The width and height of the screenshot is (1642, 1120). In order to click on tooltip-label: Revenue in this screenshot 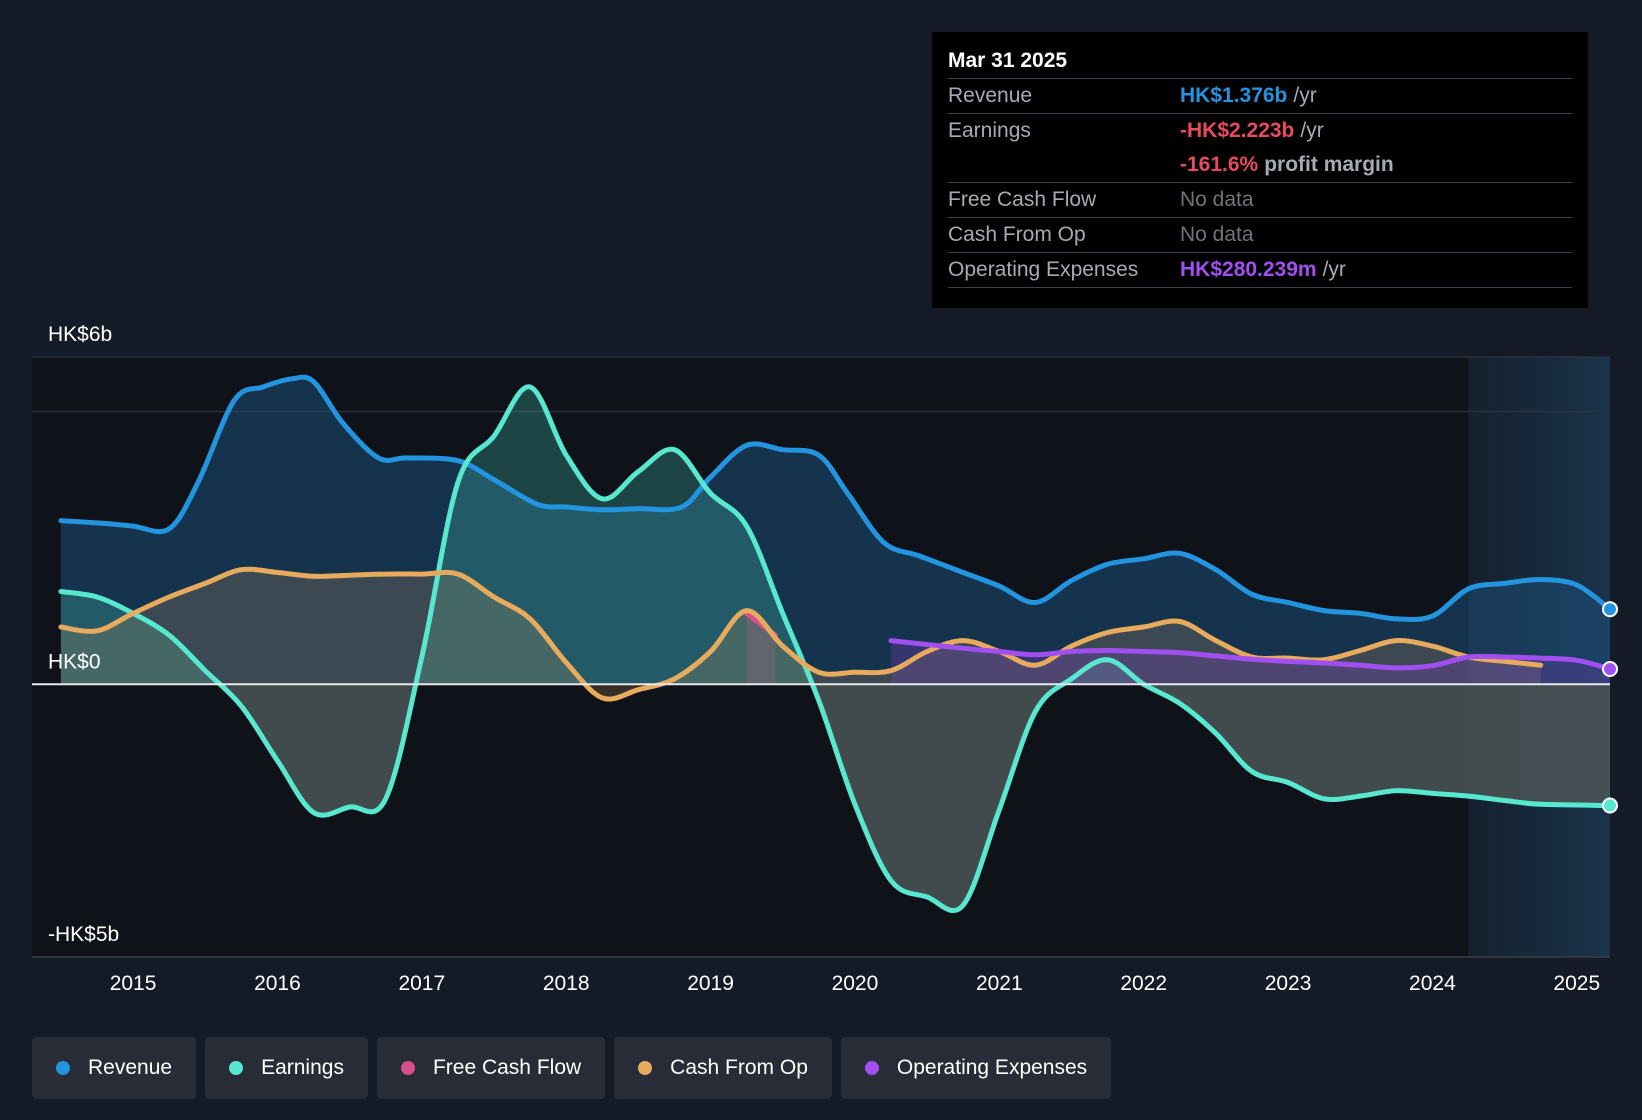, I will do `click(990, 95)`.